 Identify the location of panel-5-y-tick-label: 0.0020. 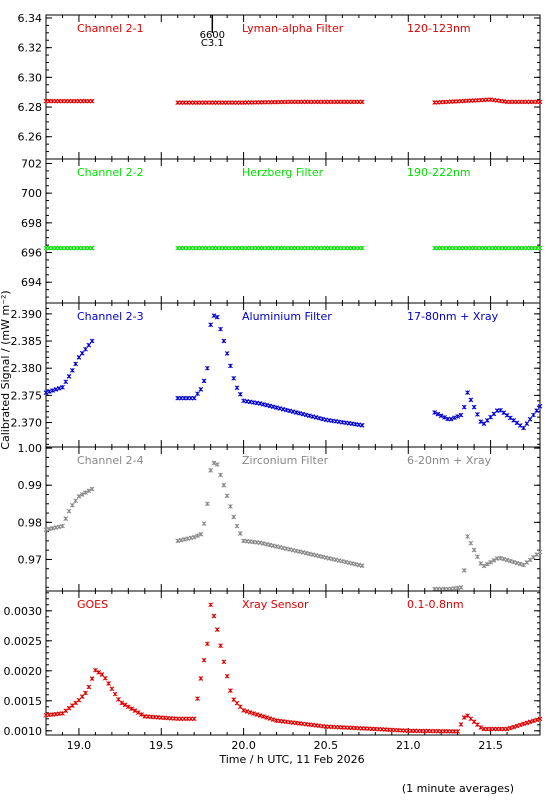
(23, 671).